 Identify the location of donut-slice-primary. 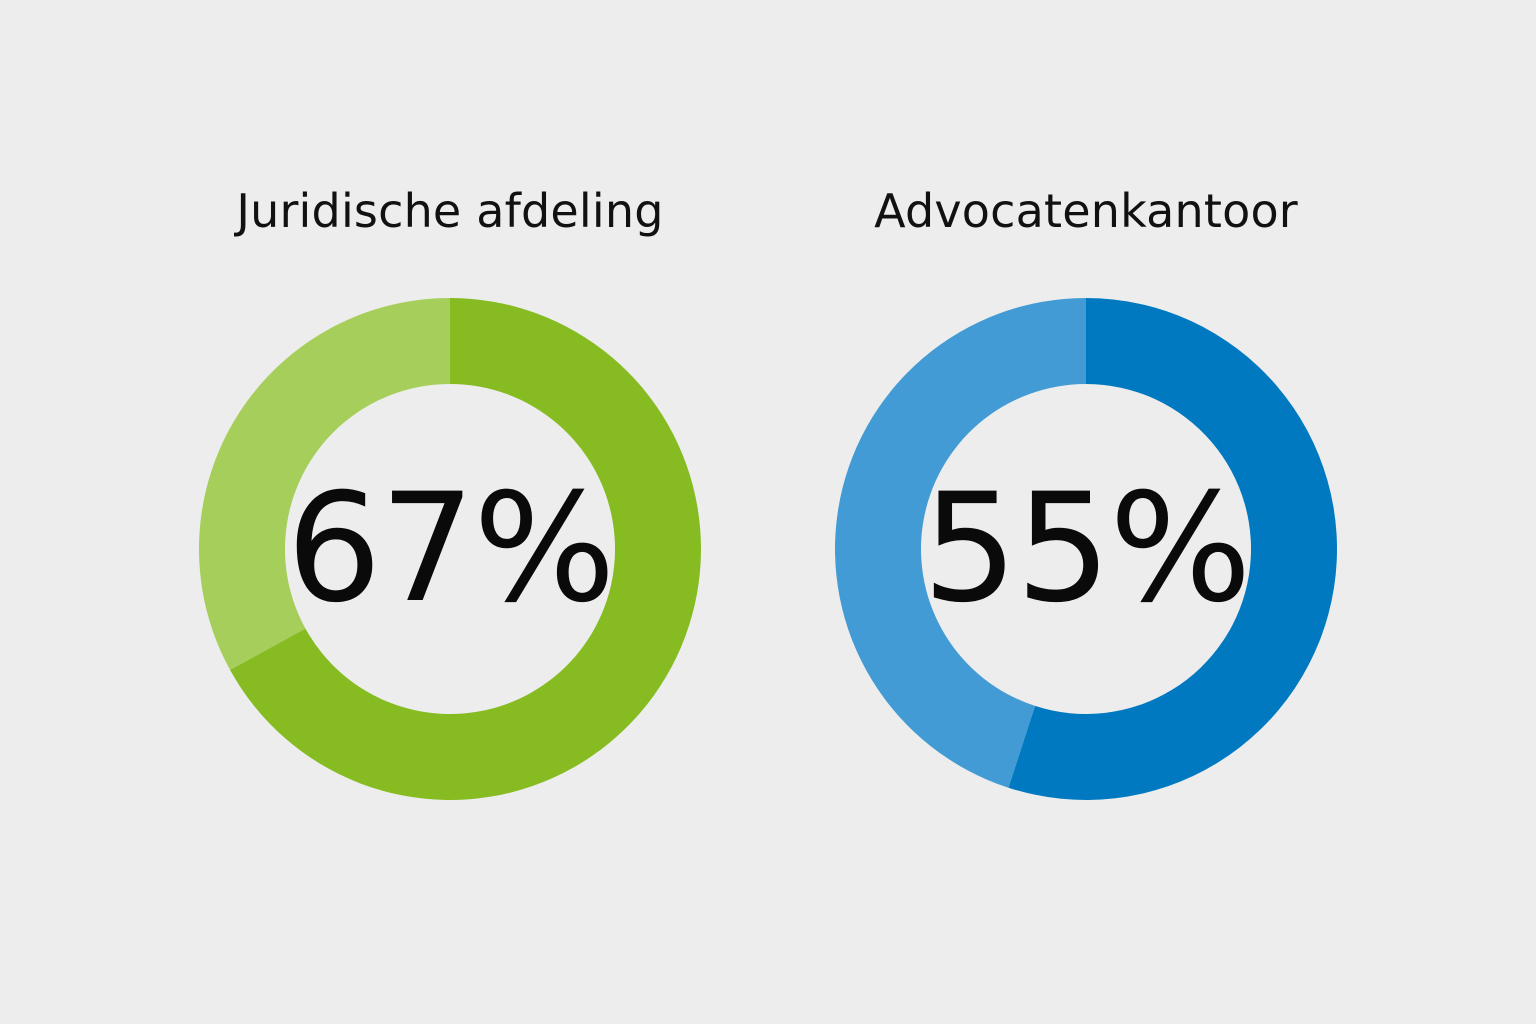
(1172, 549).